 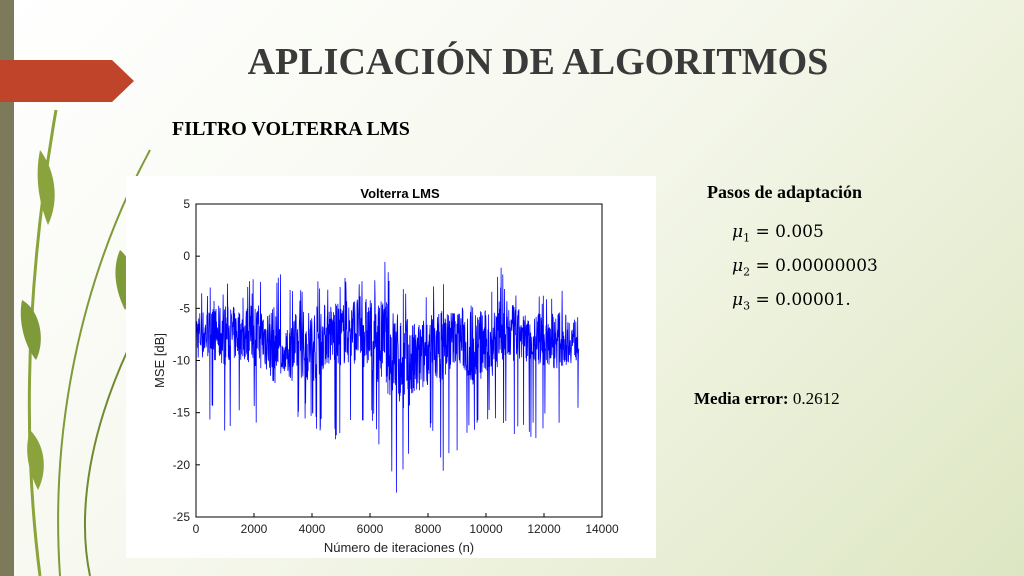 I want to click on x-tick-label: 4000, so click(x=312, y=529).